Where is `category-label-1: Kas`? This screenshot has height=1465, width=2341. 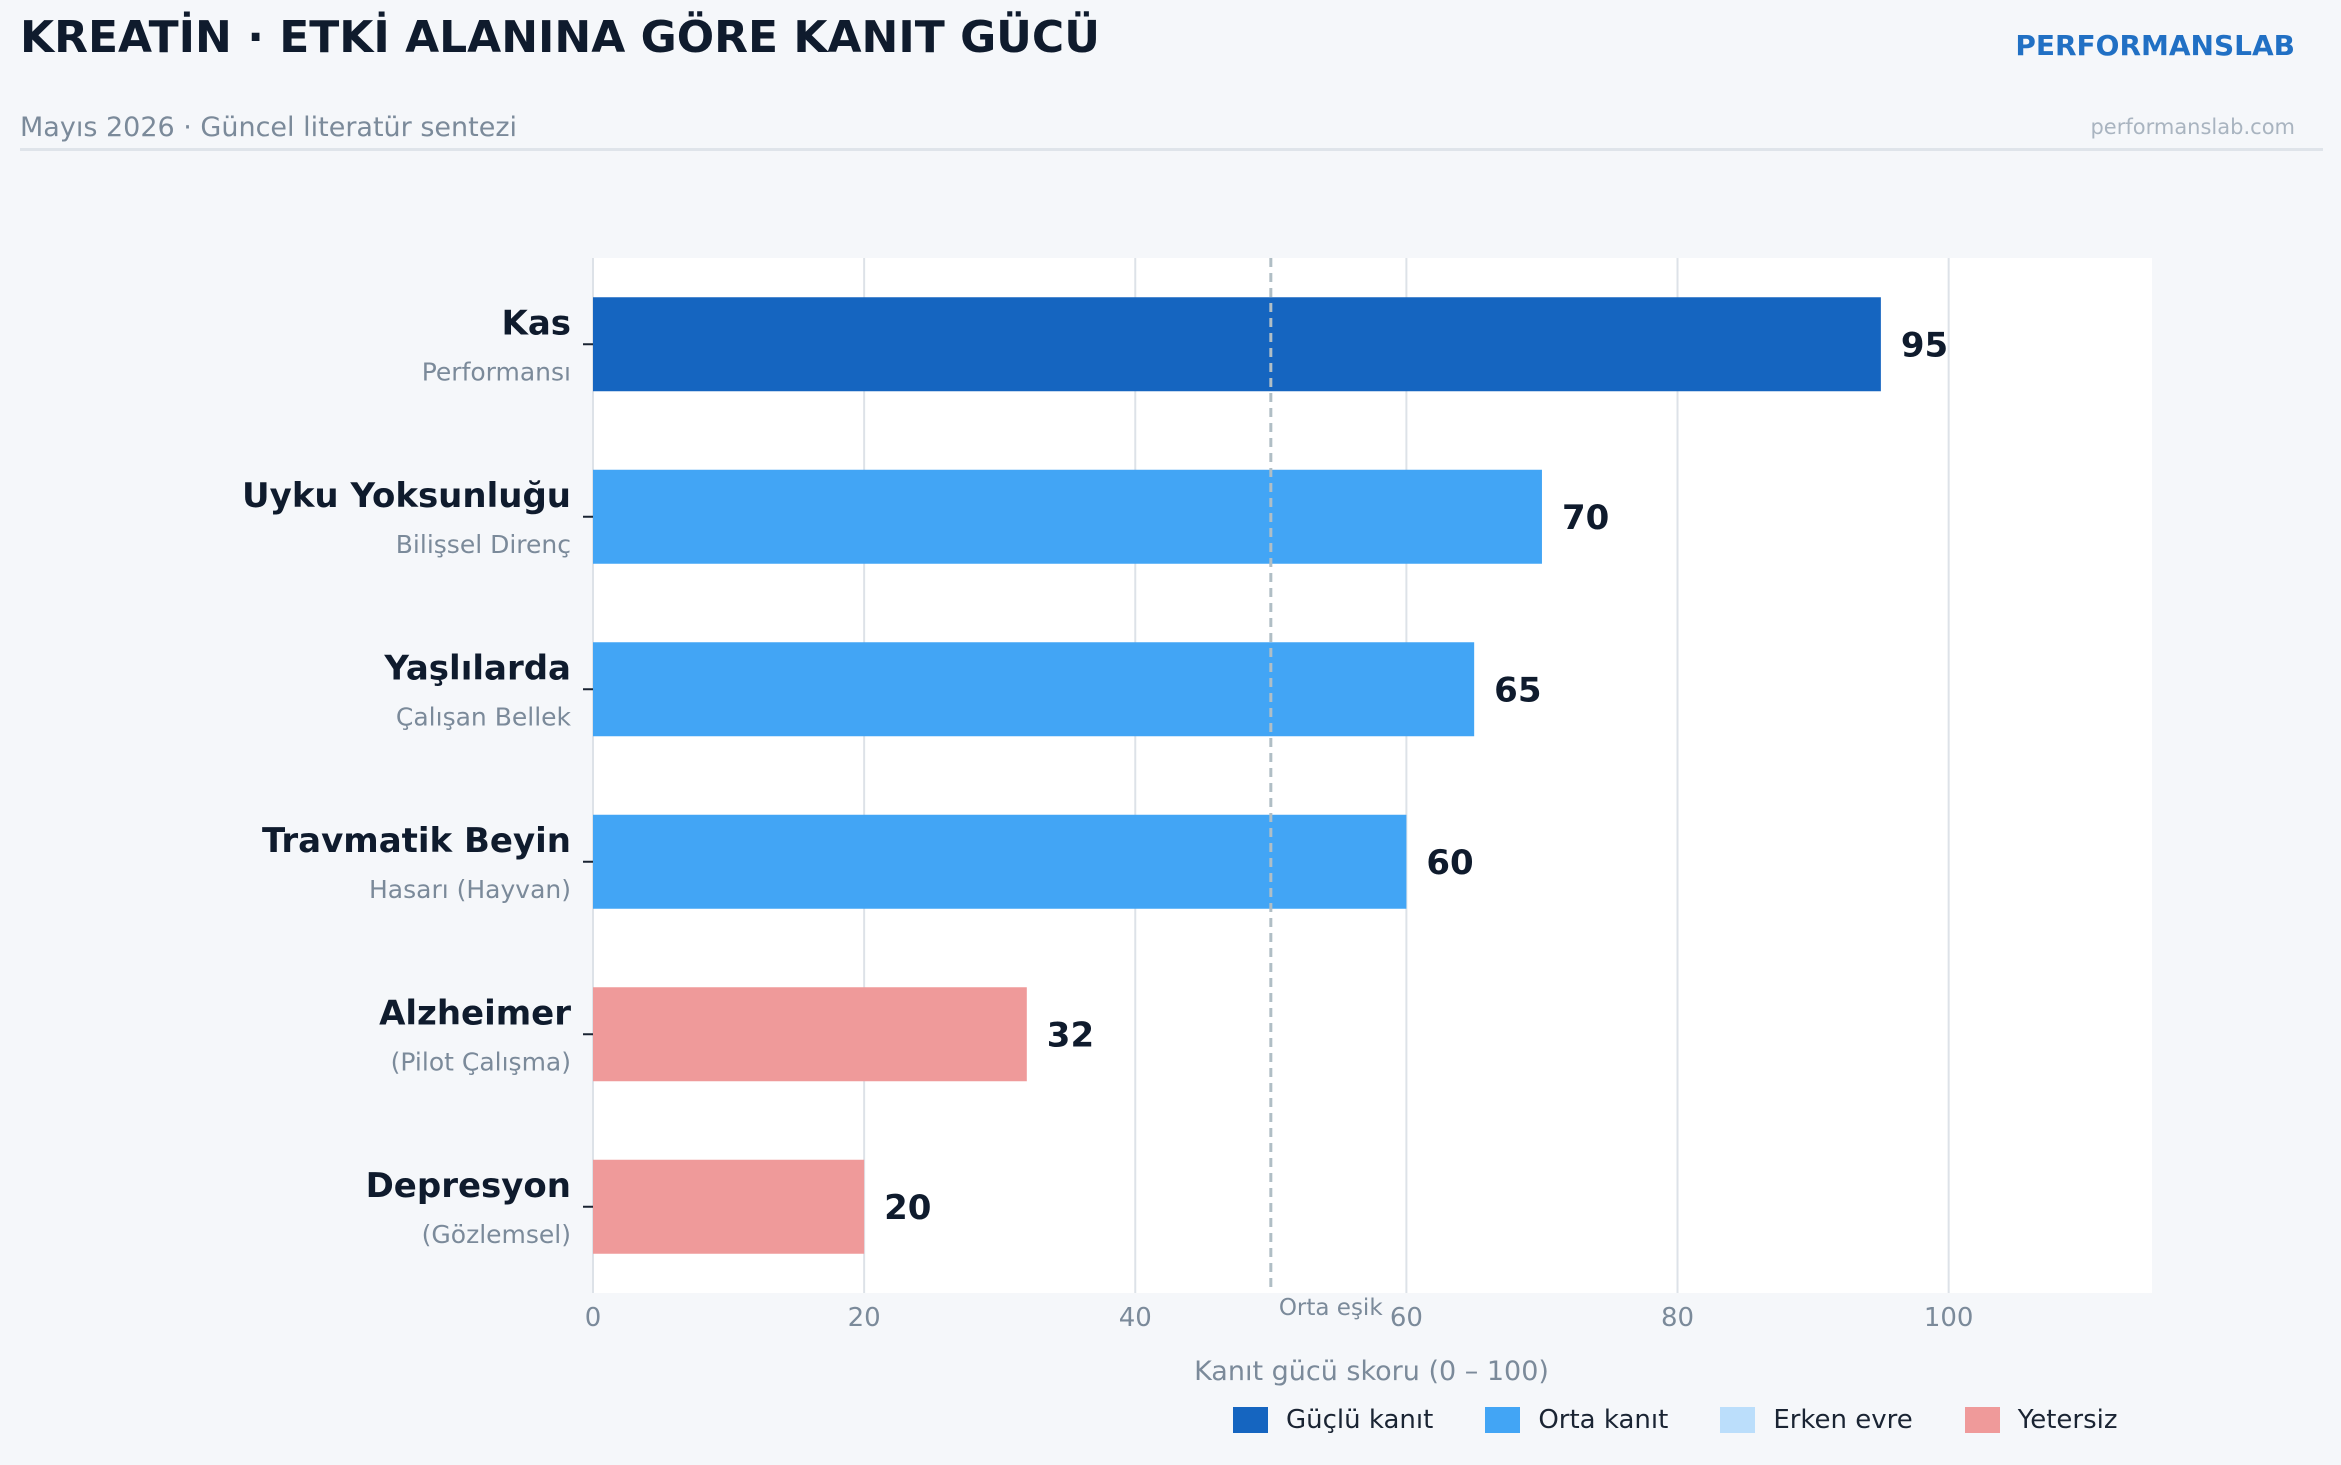
category-label-1: Kas is located at coordinates (536, 323).